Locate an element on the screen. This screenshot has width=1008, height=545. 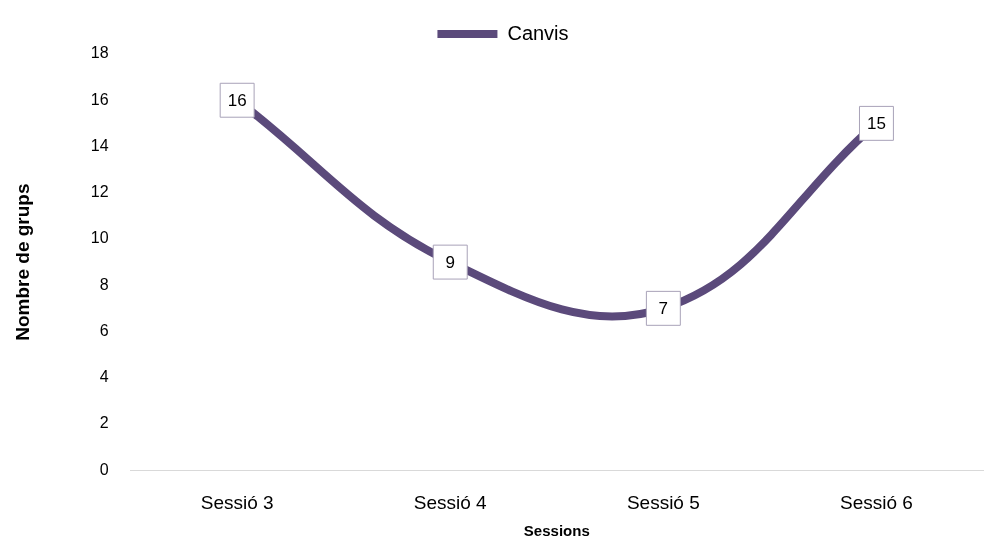
y-tick-label: 12 is located at coordinates (99, 192).